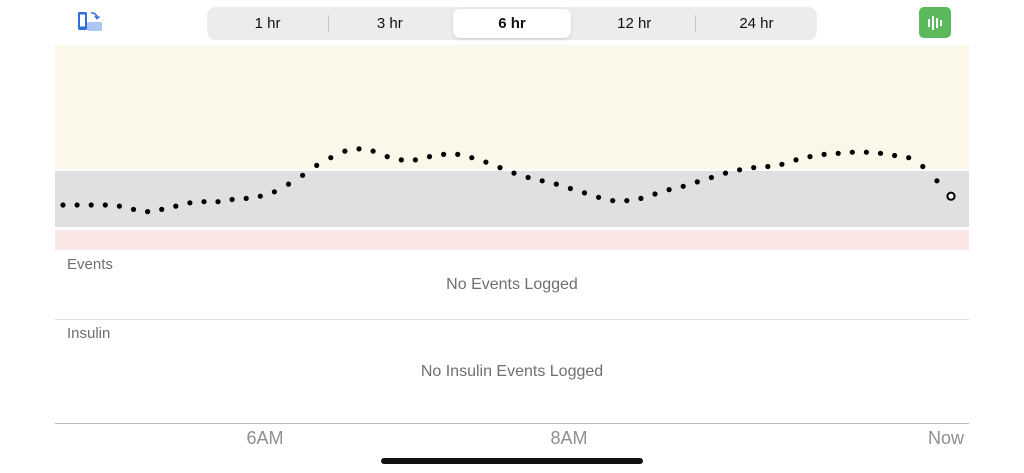 This screenshot has height=473, width=1024. Describe the element at coordinates (512, 240) in the screenshot. I see `low-range-band` at that location.